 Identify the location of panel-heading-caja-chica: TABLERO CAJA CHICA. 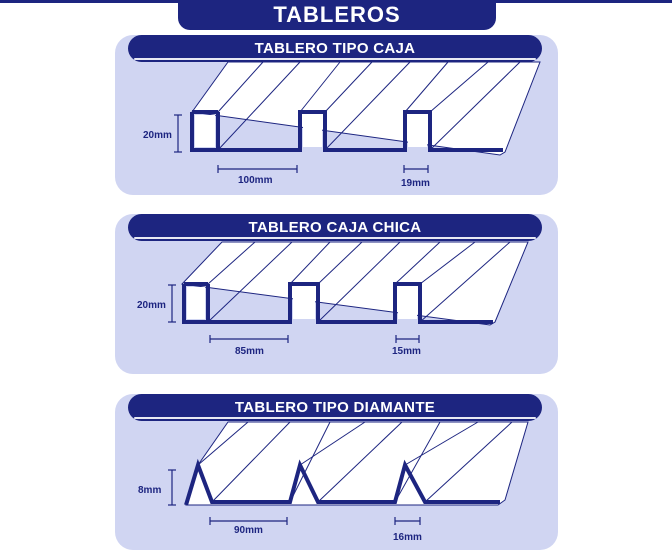
(335, 227).